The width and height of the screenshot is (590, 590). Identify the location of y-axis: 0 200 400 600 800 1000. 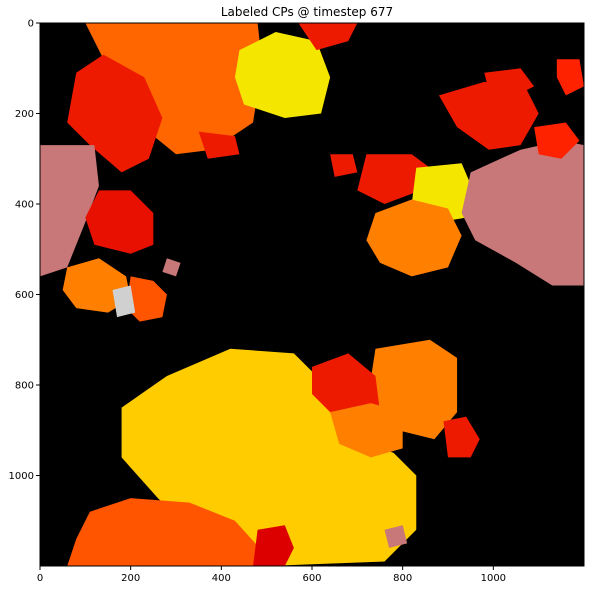
(24, 250).